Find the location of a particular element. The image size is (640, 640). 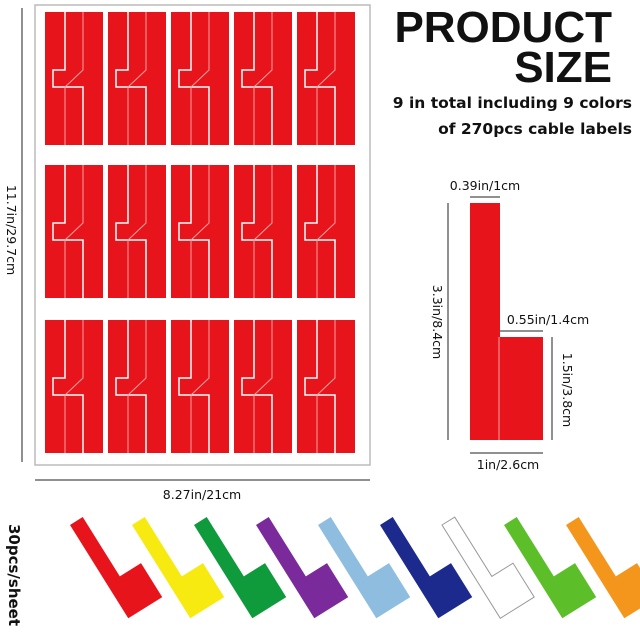

title: SIZE is located at coordinates (563, 67).